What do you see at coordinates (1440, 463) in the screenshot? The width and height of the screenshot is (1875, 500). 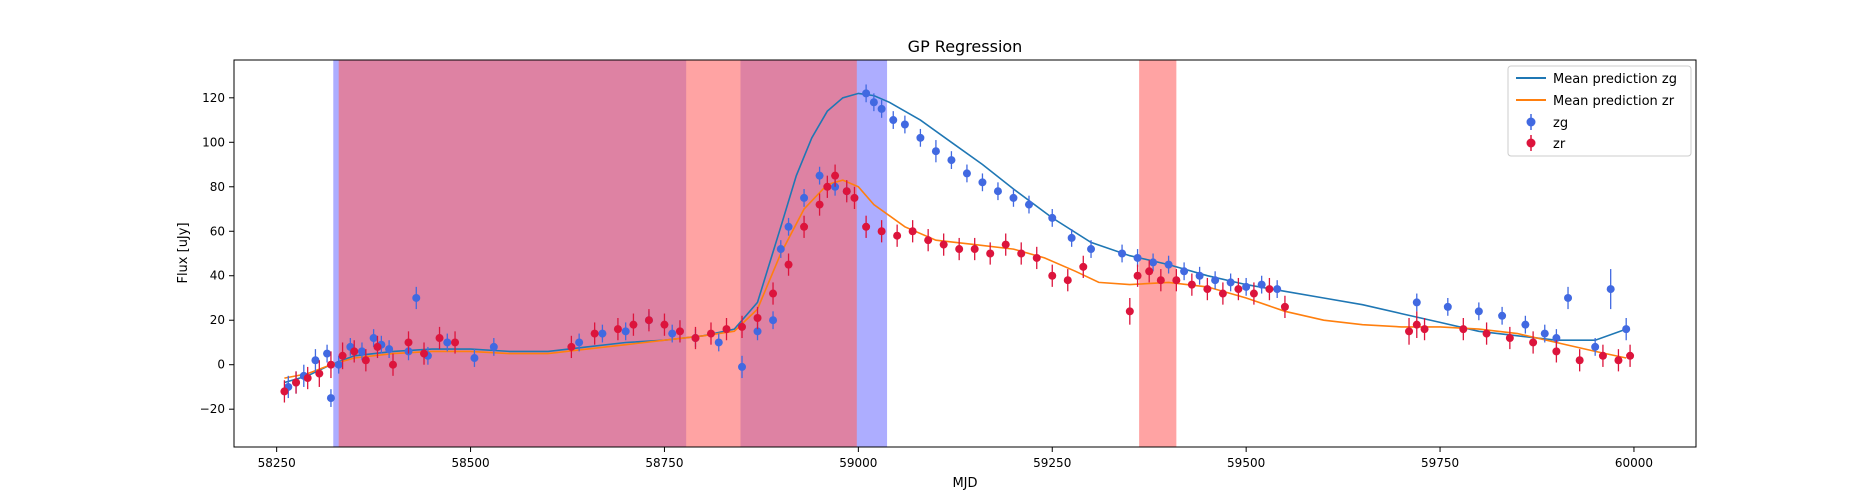 I see `x-tick-label: 59750` at bounding box center [1440, 463].